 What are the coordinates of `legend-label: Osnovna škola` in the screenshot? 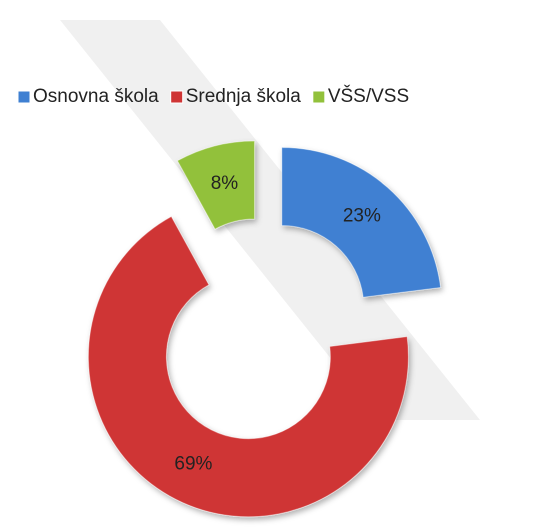 It's located at (96, 96).